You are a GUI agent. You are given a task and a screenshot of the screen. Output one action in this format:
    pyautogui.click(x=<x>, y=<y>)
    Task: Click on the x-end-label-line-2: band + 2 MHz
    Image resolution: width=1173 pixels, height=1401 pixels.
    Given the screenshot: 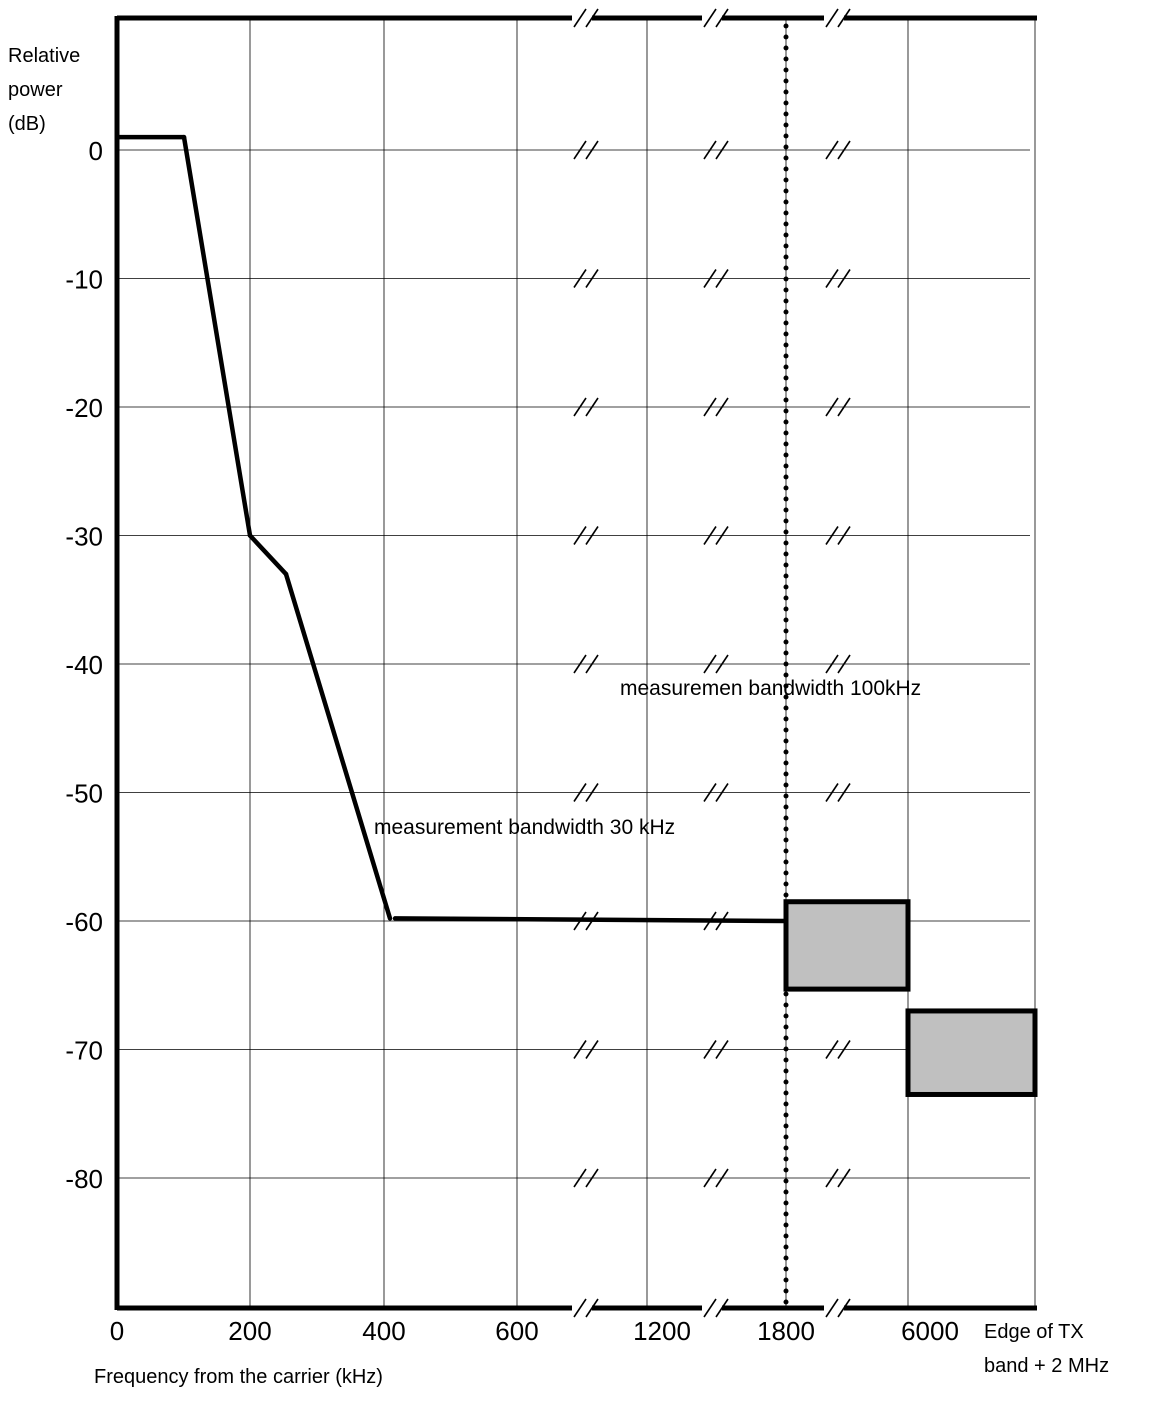 What is the action you would take?
    pyautogui.click(x=1046, y=1366)
    